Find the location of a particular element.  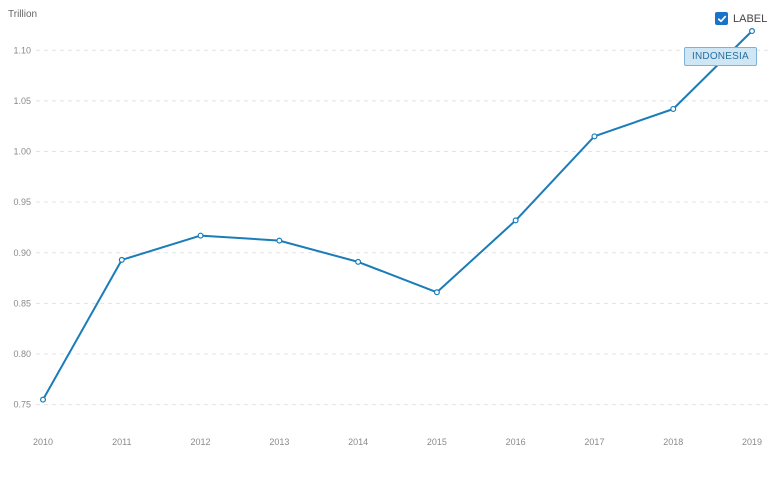

y-axis-ticks: 0.75 0.80 0.85 0.90 0.95 1.00 1.05 1.10 is located at coordinates (22, 227).